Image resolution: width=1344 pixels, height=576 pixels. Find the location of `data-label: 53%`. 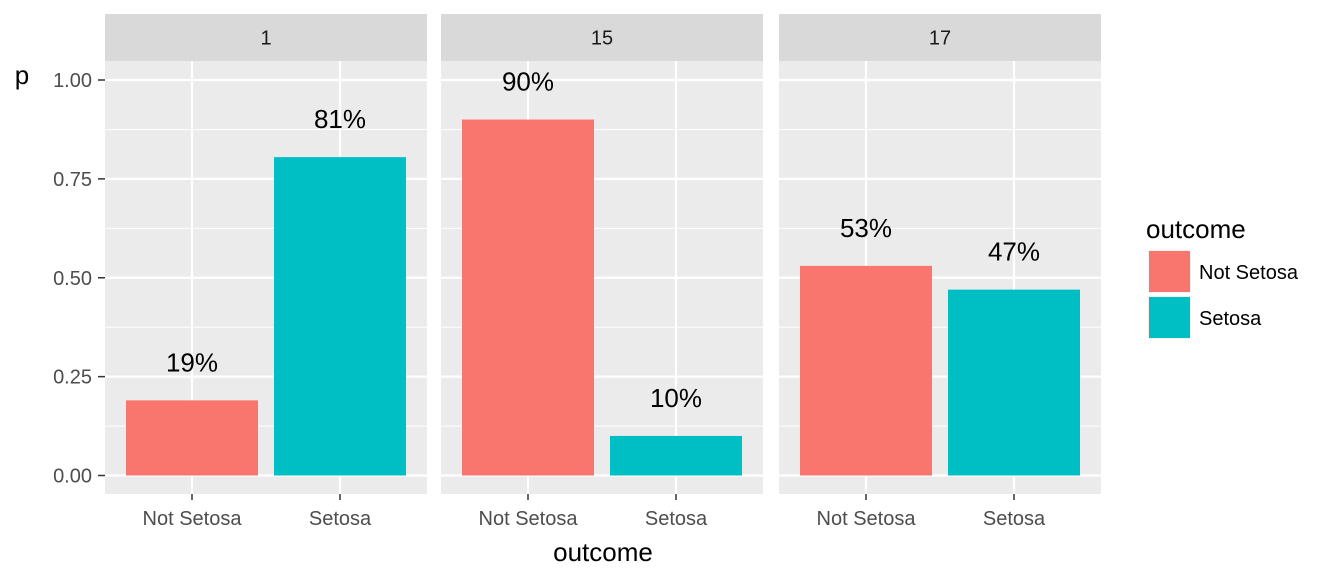

data-label: 53% is located at coordinates (866, 228).